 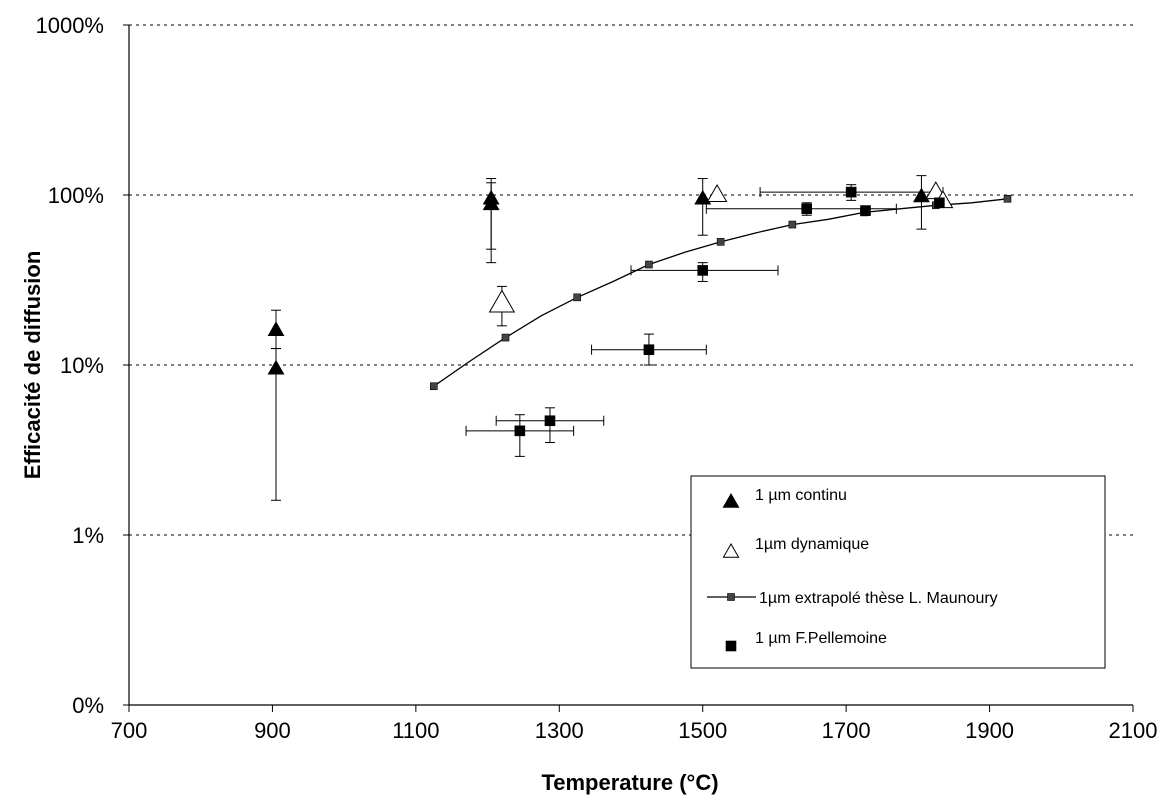 What do you see at coordinates (702, 730) in the screenshot?
I see `x-tick-label: 1500` at bounding box center [702, 730].